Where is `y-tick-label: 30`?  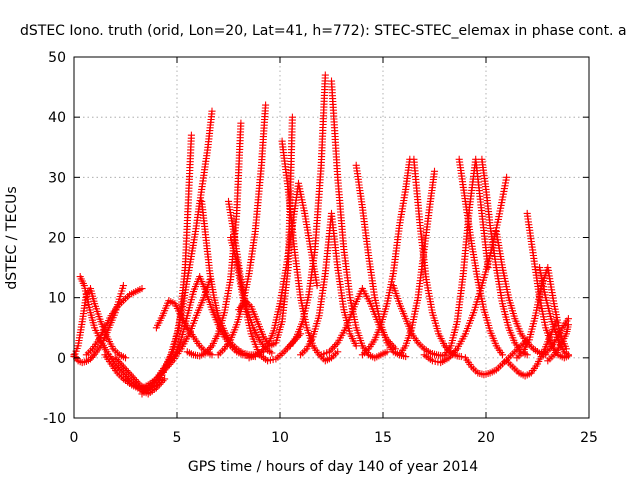
y-tick-label: 30 is located at coordinates (57, 178).